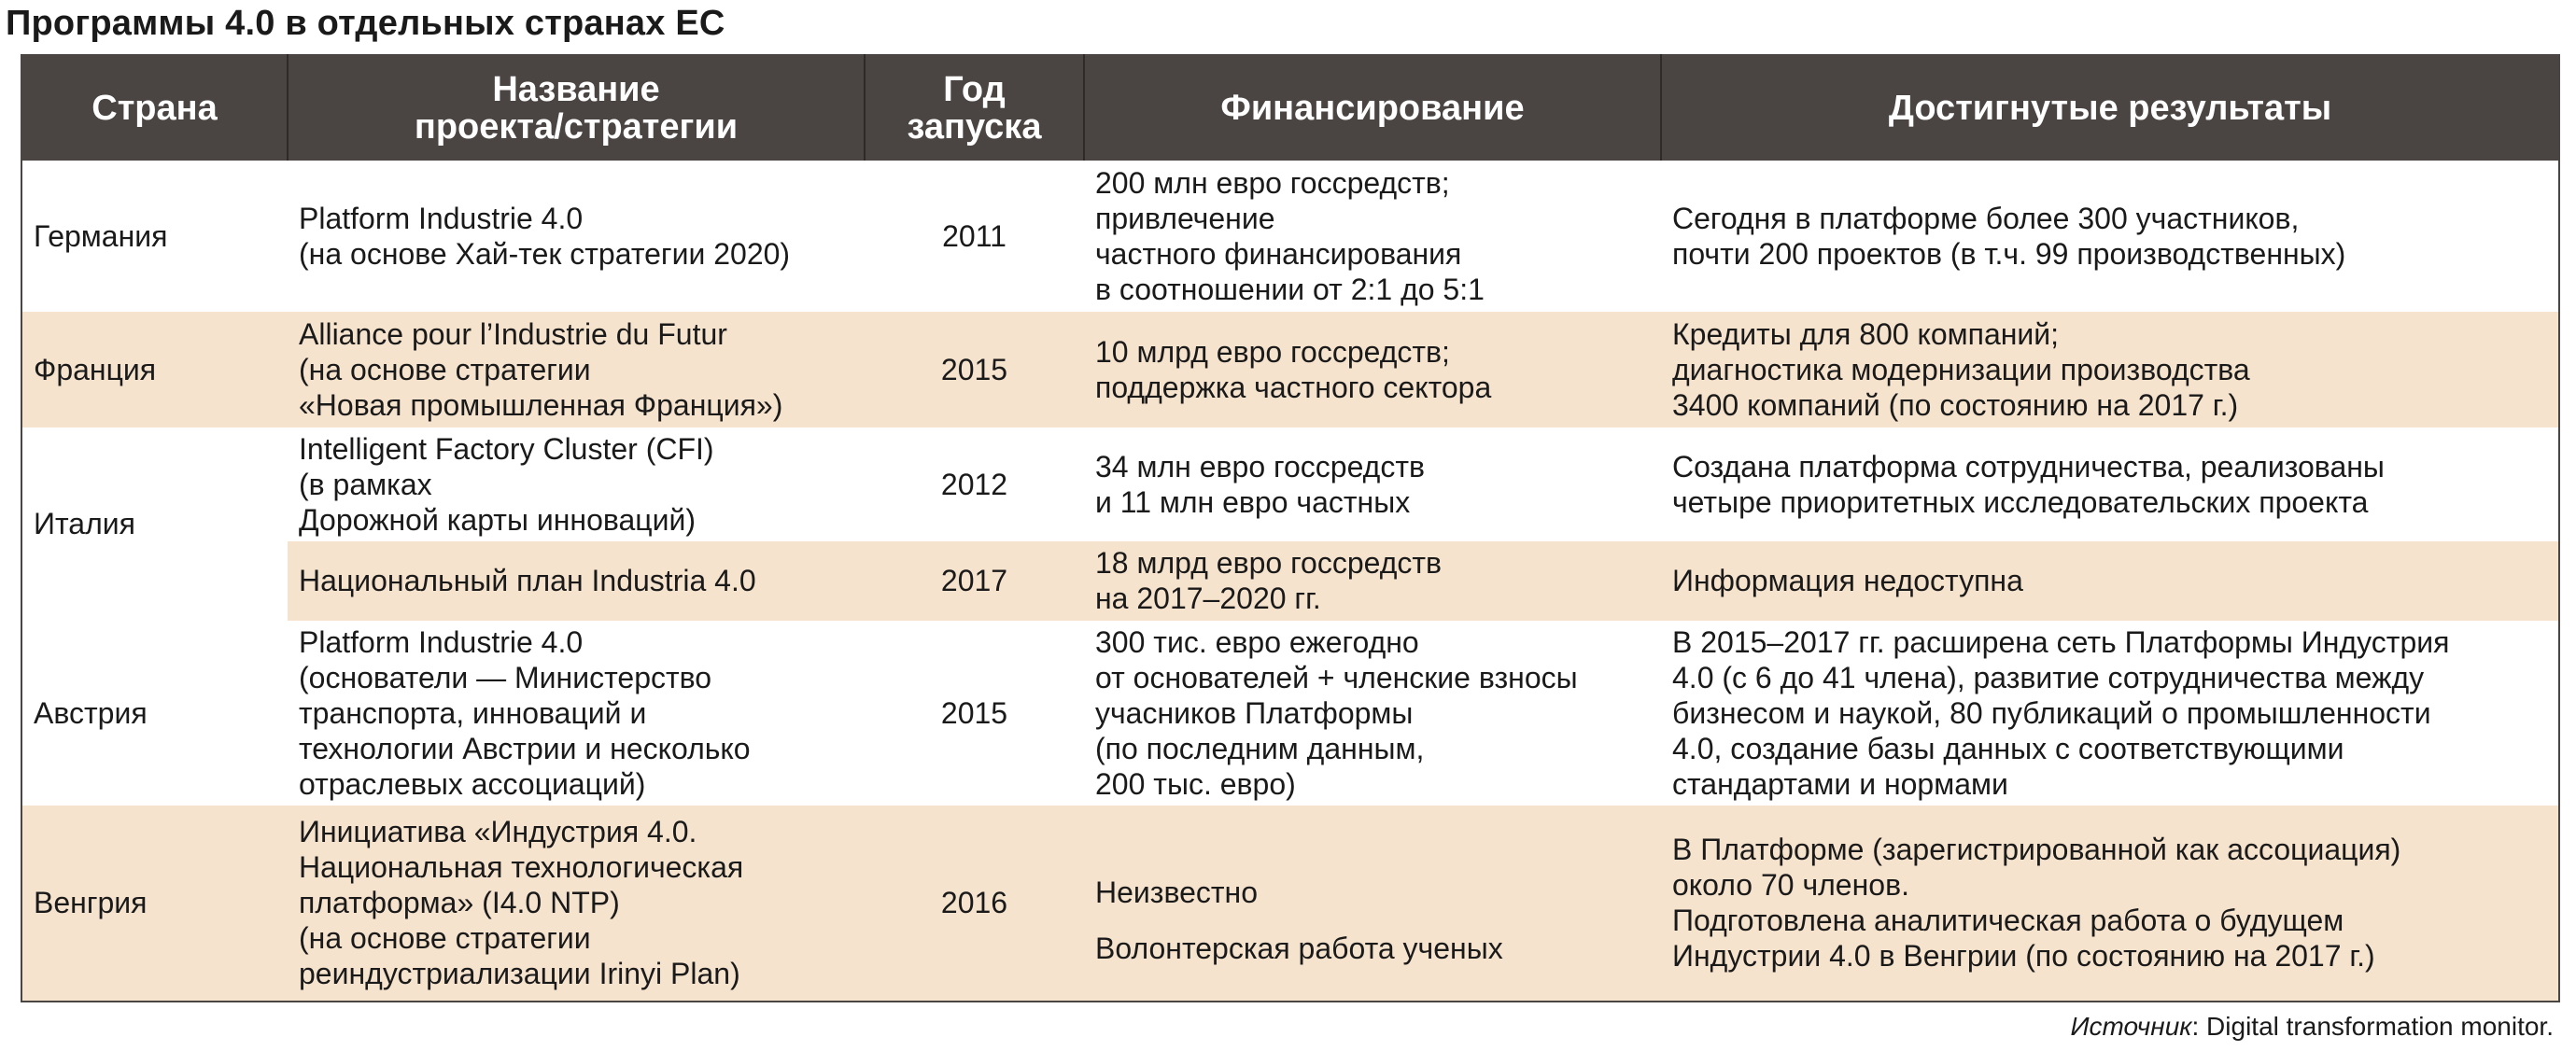 Image resolution: width=2576 pixels, height=1051 pixels. Describe the element at coordinates (365, 23) in the screenshot. I see `page-title: Программы 4.0 в отдельных странах ЕС` at that location.